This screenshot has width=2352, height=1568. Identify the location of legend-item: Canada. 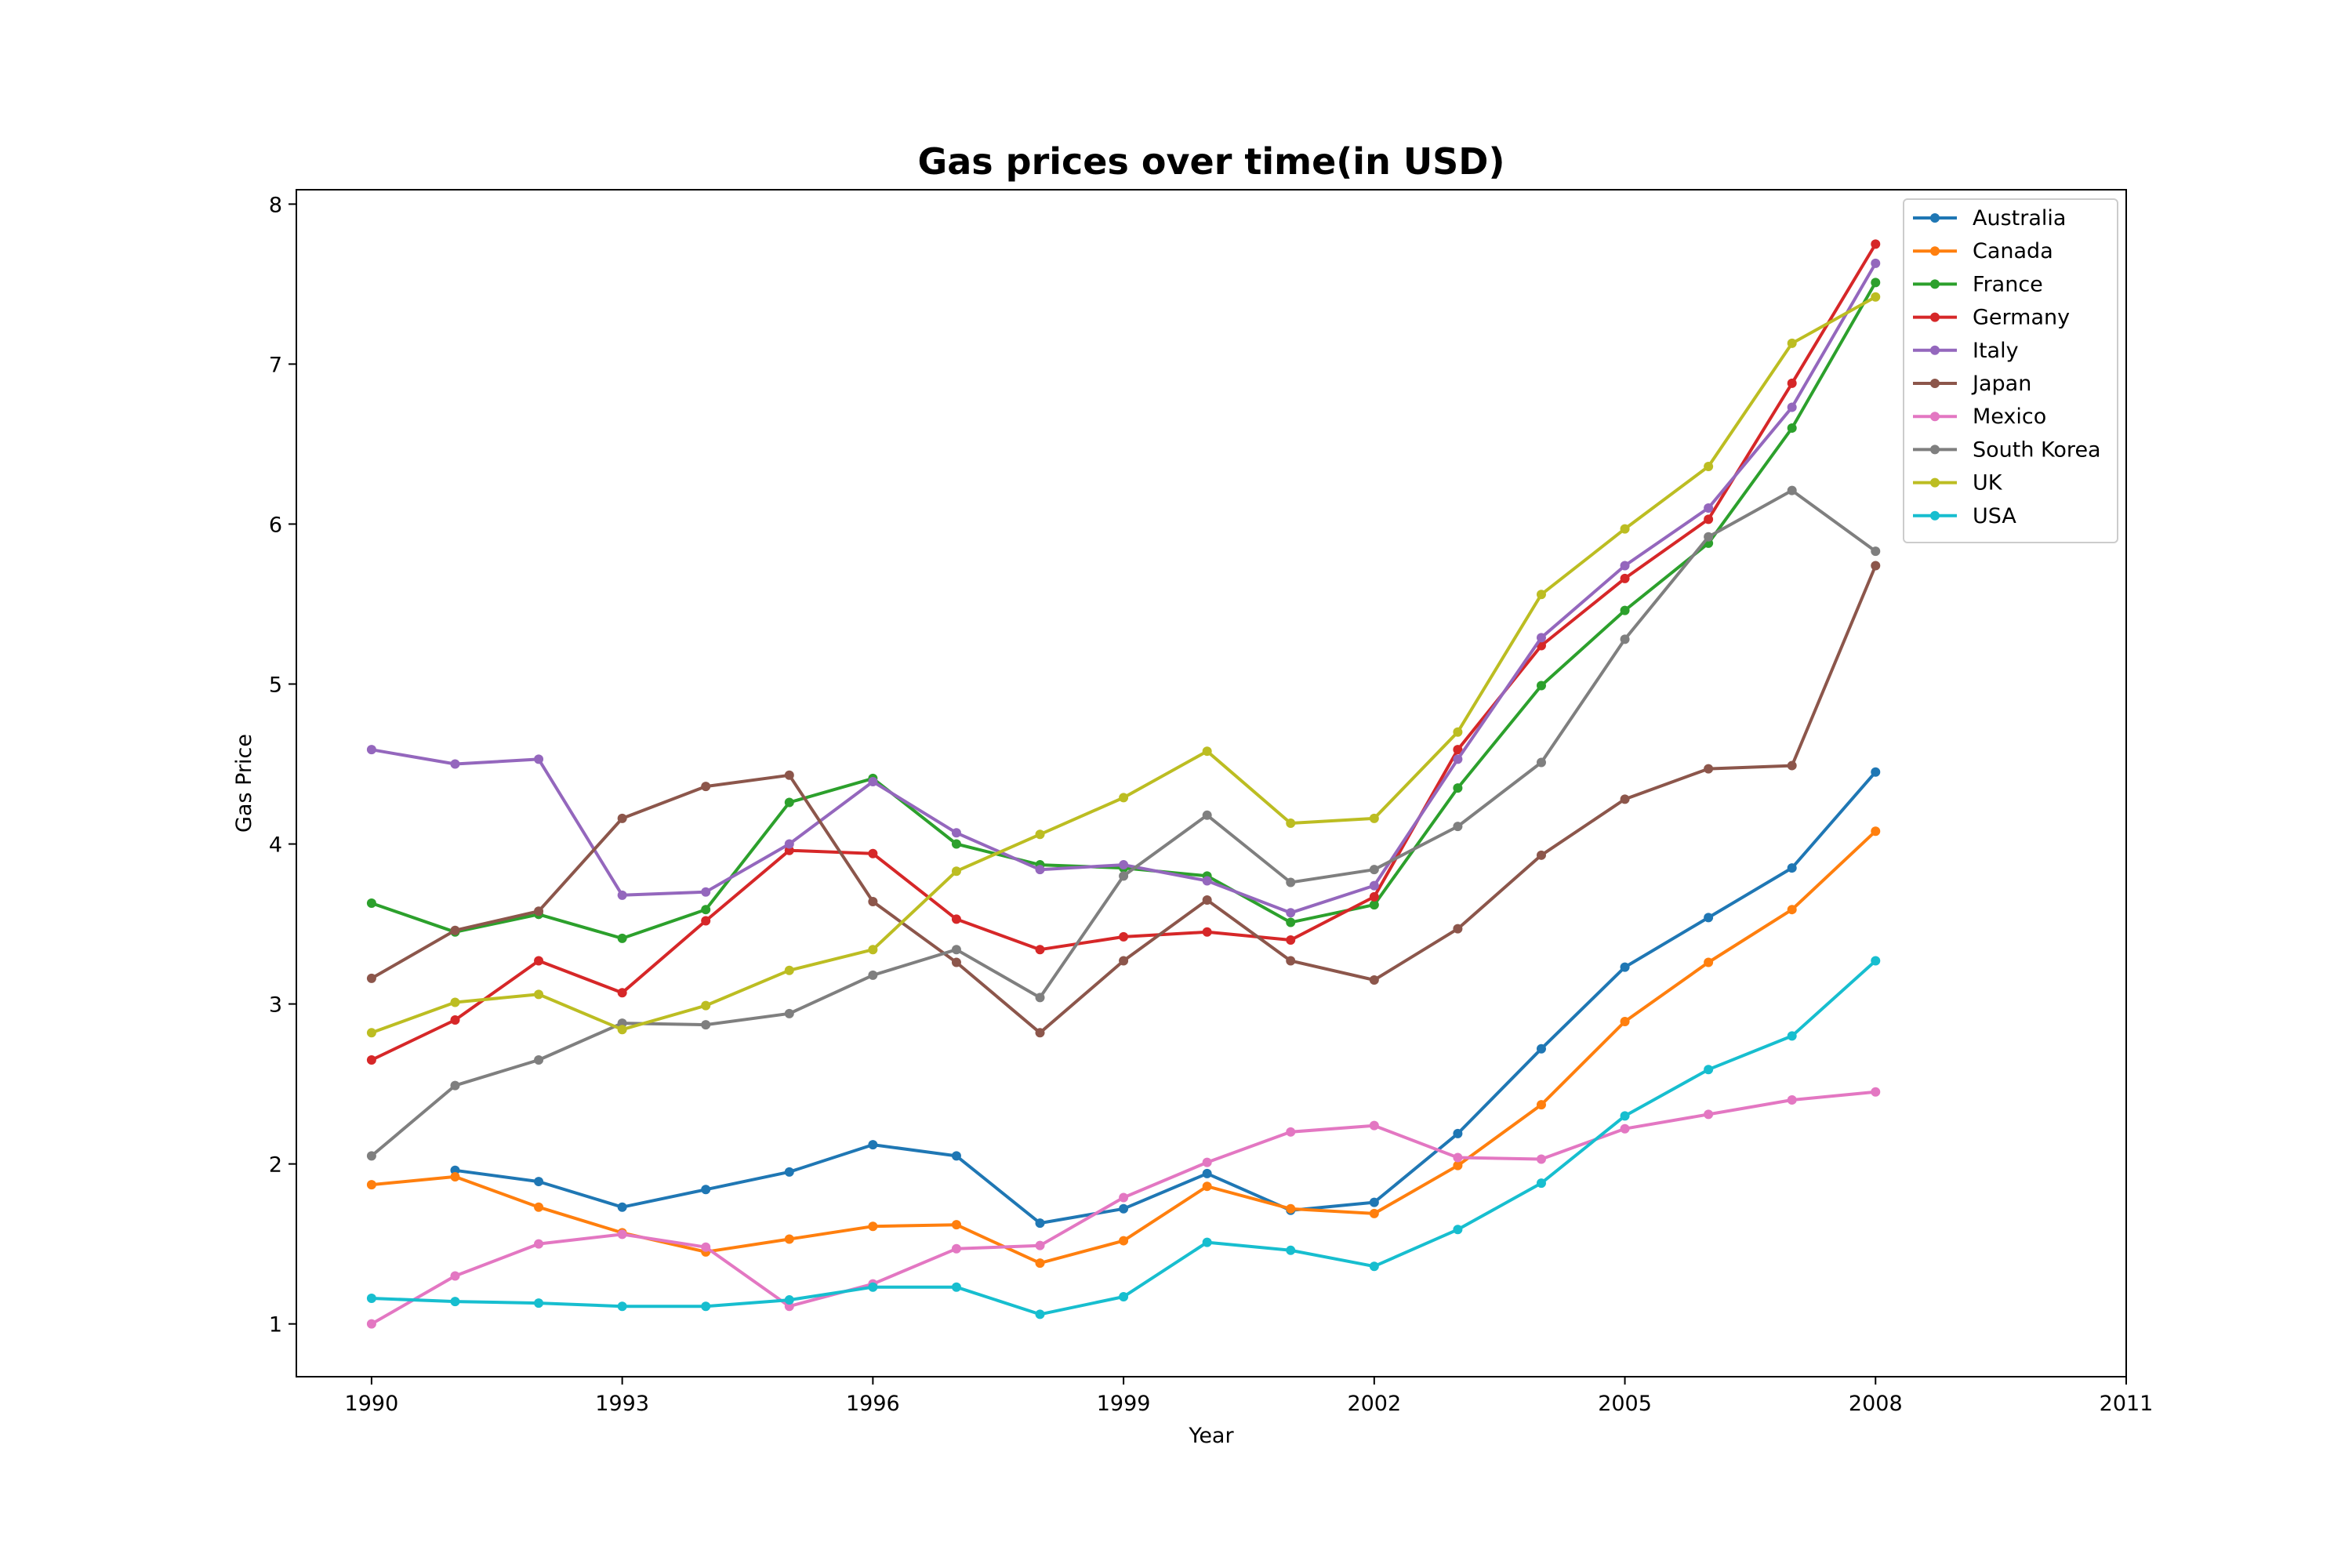
(1983, 251).